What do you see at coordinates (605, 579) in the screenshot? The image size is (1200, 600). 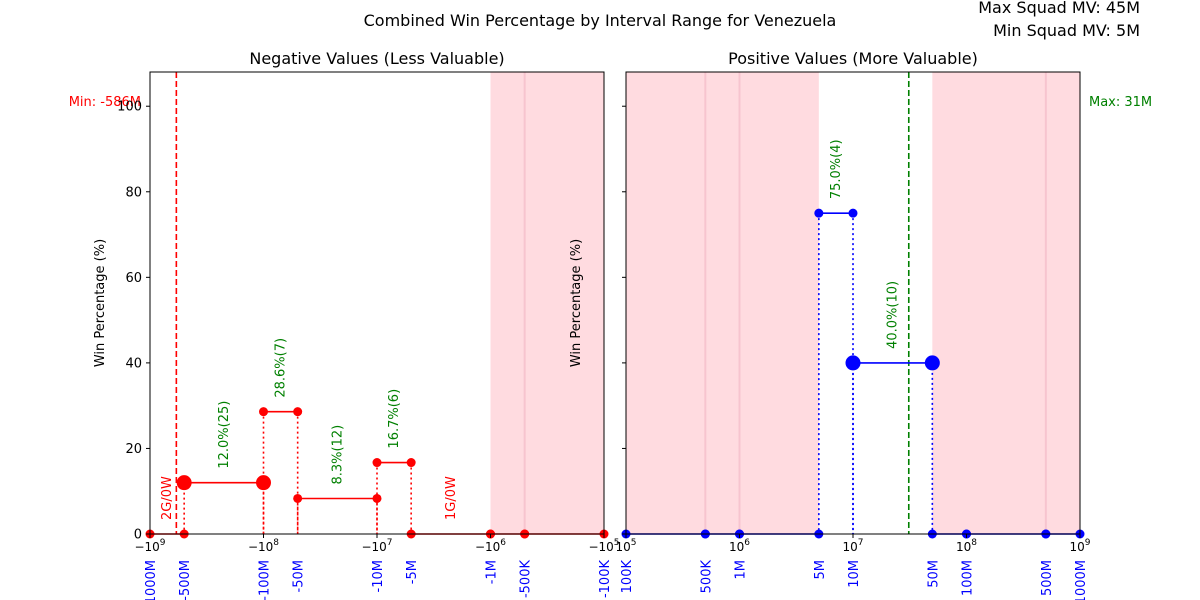 I see `neg-interval-tick-label: -100K` at bounding box center [605, 579].